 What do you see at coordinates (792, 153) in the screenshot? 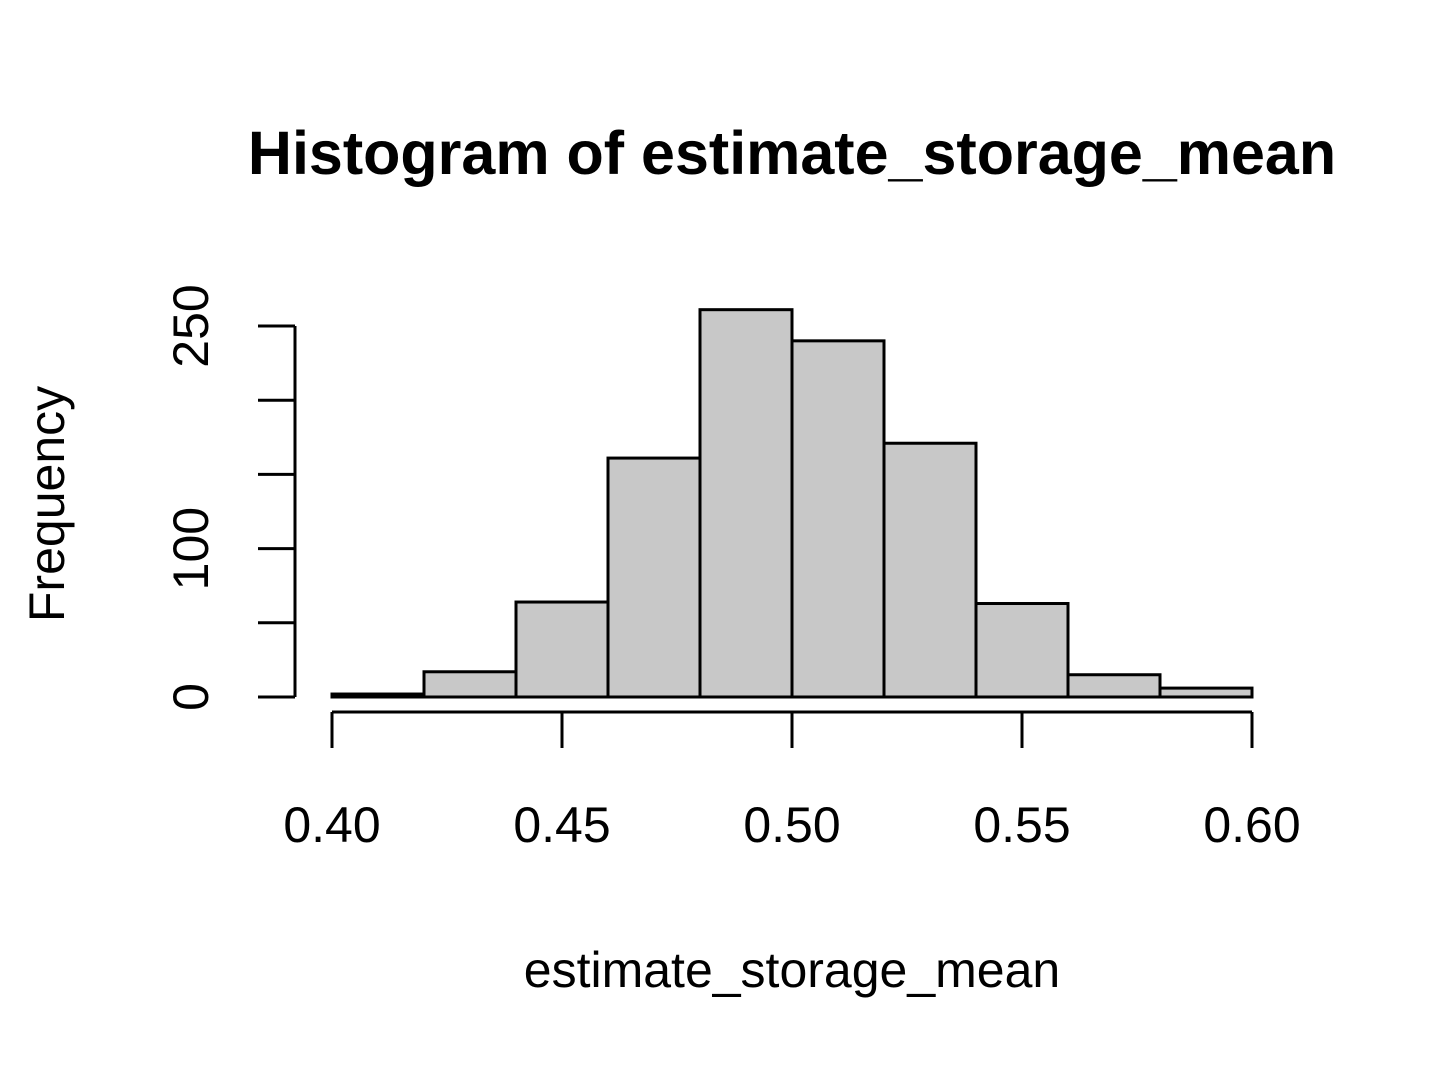
I see `chart-title: Histogram of estimate_storage_mean` at bounding box center [792, 153].